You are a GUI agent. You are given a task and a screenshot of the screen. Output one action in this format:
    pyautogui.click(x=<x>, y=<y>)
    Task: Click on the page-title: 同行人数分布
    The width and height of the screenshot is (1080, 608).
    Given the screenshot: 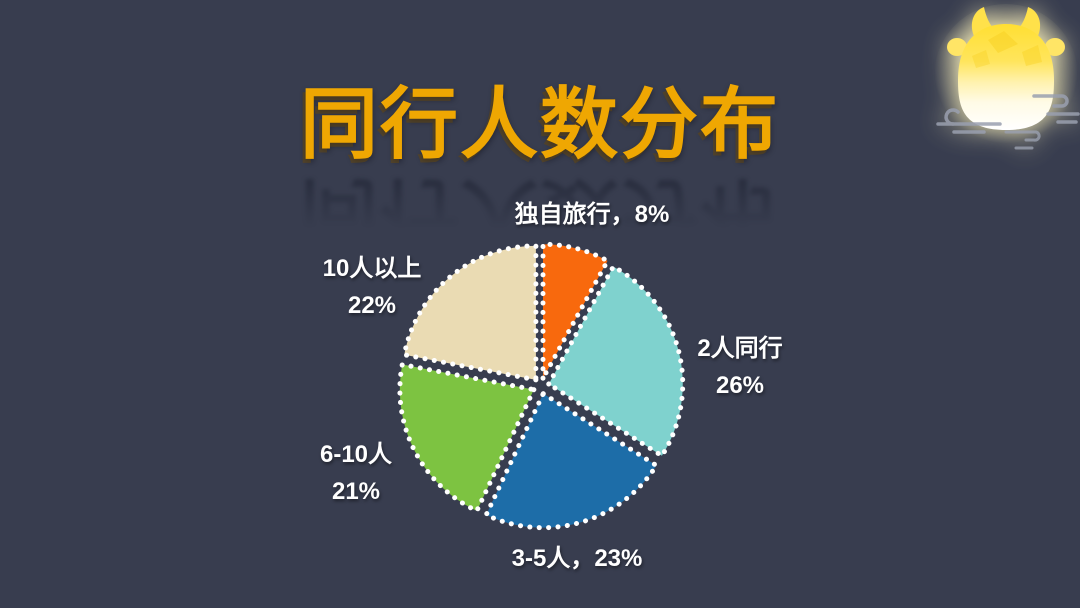 What is the action you would take?
    pyautogui.click(x=539, y=124)
    